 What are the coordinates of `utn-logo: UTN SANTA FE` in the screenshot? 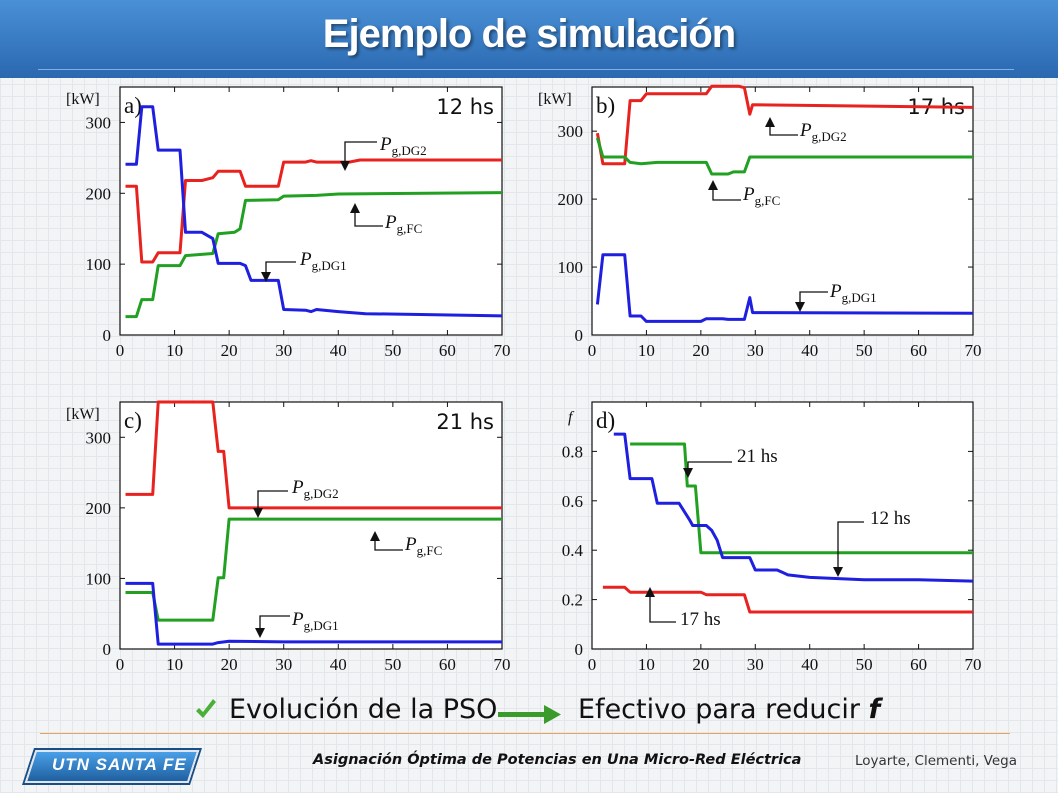 It's located at (110, 764).